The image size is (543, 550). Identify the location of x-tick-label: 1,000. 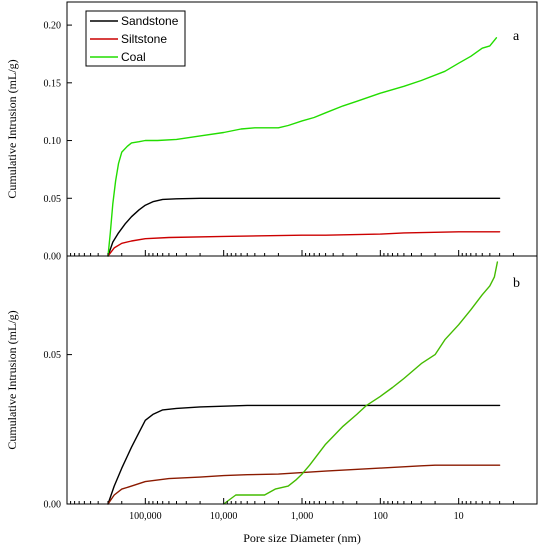
(302, 516).